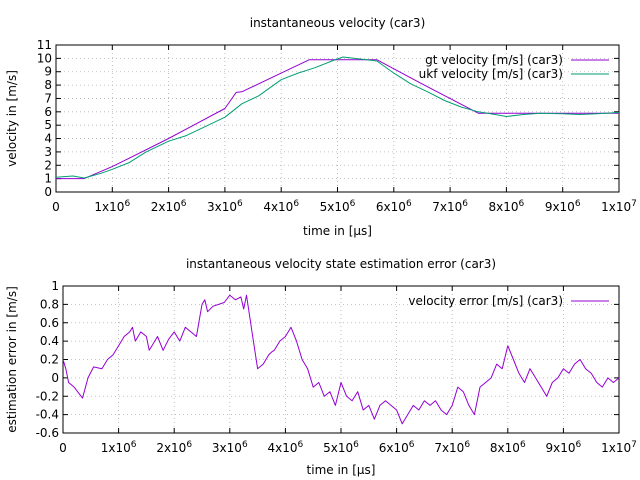 The width and height of the screenshot is (640, 480). I want to click on y-tick-label: 0.4, so click(49, 341).